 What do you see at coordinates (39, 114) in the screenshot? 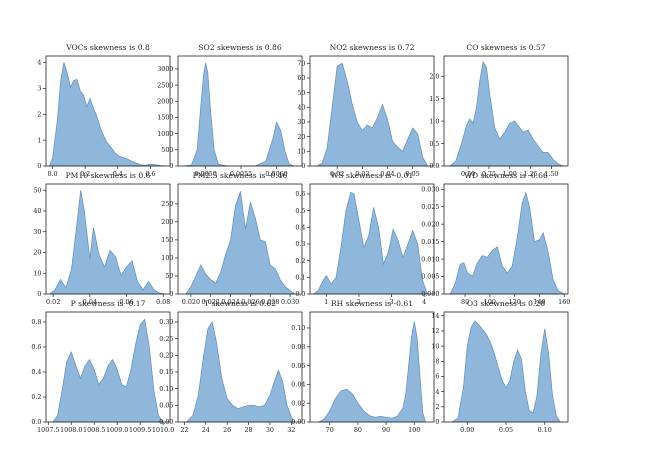
I see `y-tick-label: 2` at bounding box center [39, 114].